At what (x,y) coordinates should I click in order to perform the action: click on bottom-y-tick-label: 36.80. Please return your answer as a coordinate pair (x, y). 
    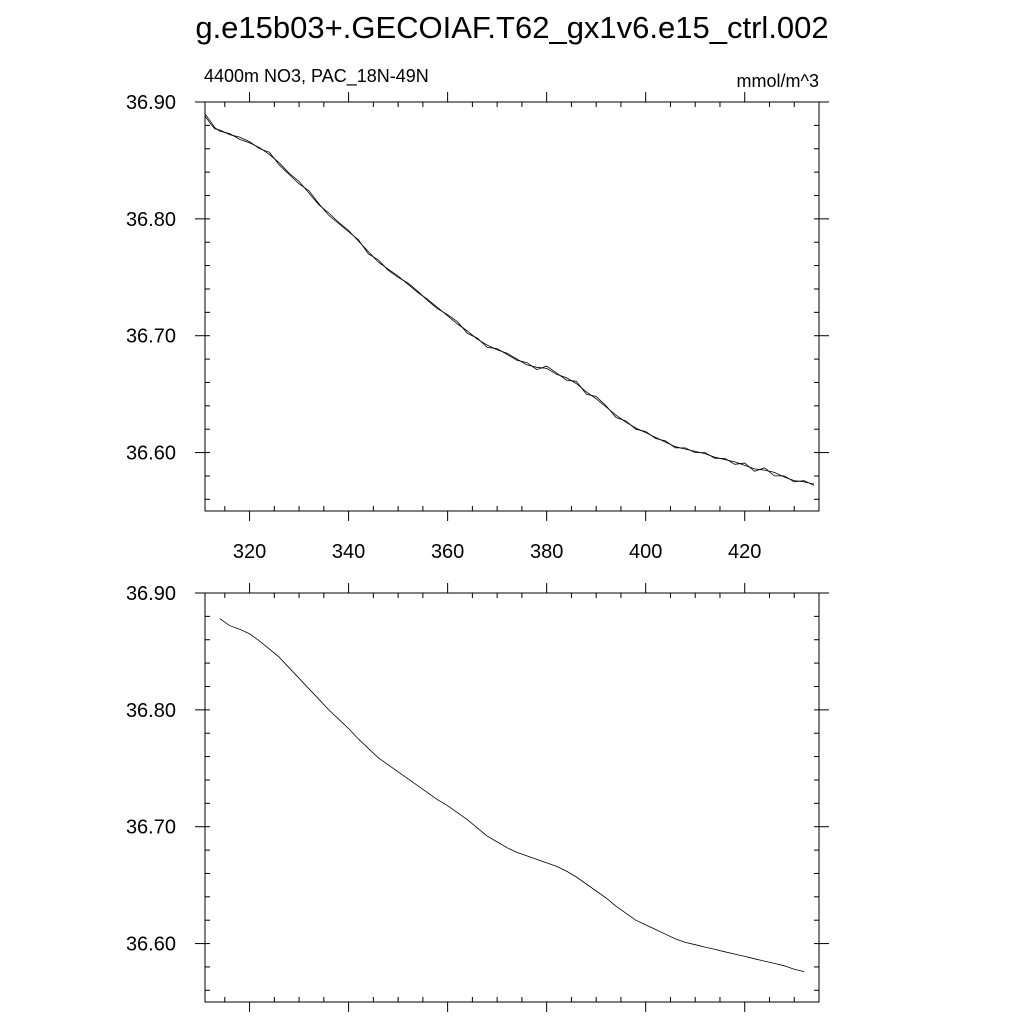
    Looking at the image, I should click on (151, 711).